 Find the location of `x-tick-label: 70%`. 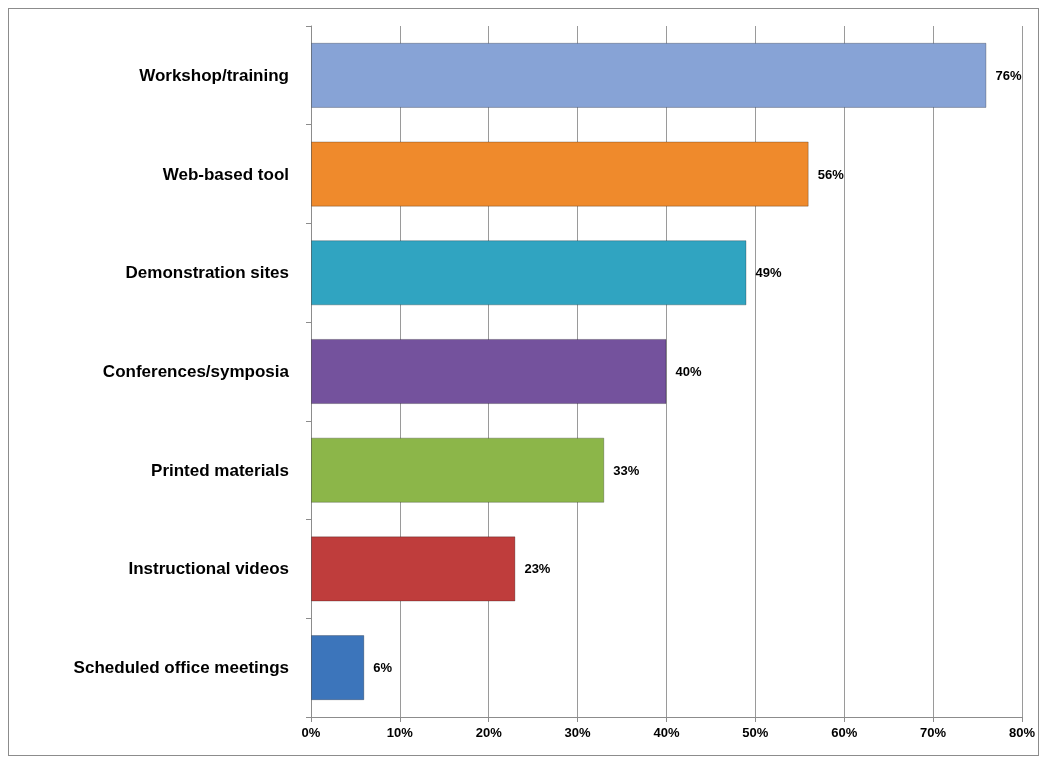

x-tick-label: 70% is located at coordinates (933, 732).